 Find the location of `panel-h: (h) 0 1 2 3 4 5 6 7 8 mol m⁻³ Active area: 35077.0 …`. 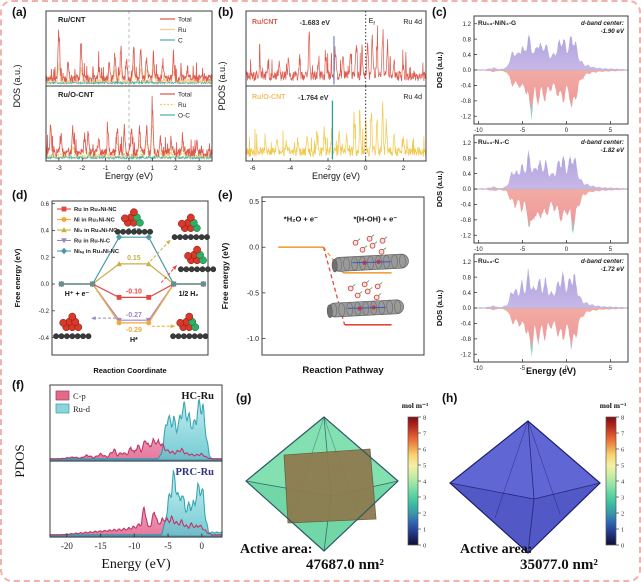

panel-h: (h) 0 1 2 3 4 5 6 7 8 mol m⁻³ Active area: 35077.0 … is located at coordinates (535, 478).